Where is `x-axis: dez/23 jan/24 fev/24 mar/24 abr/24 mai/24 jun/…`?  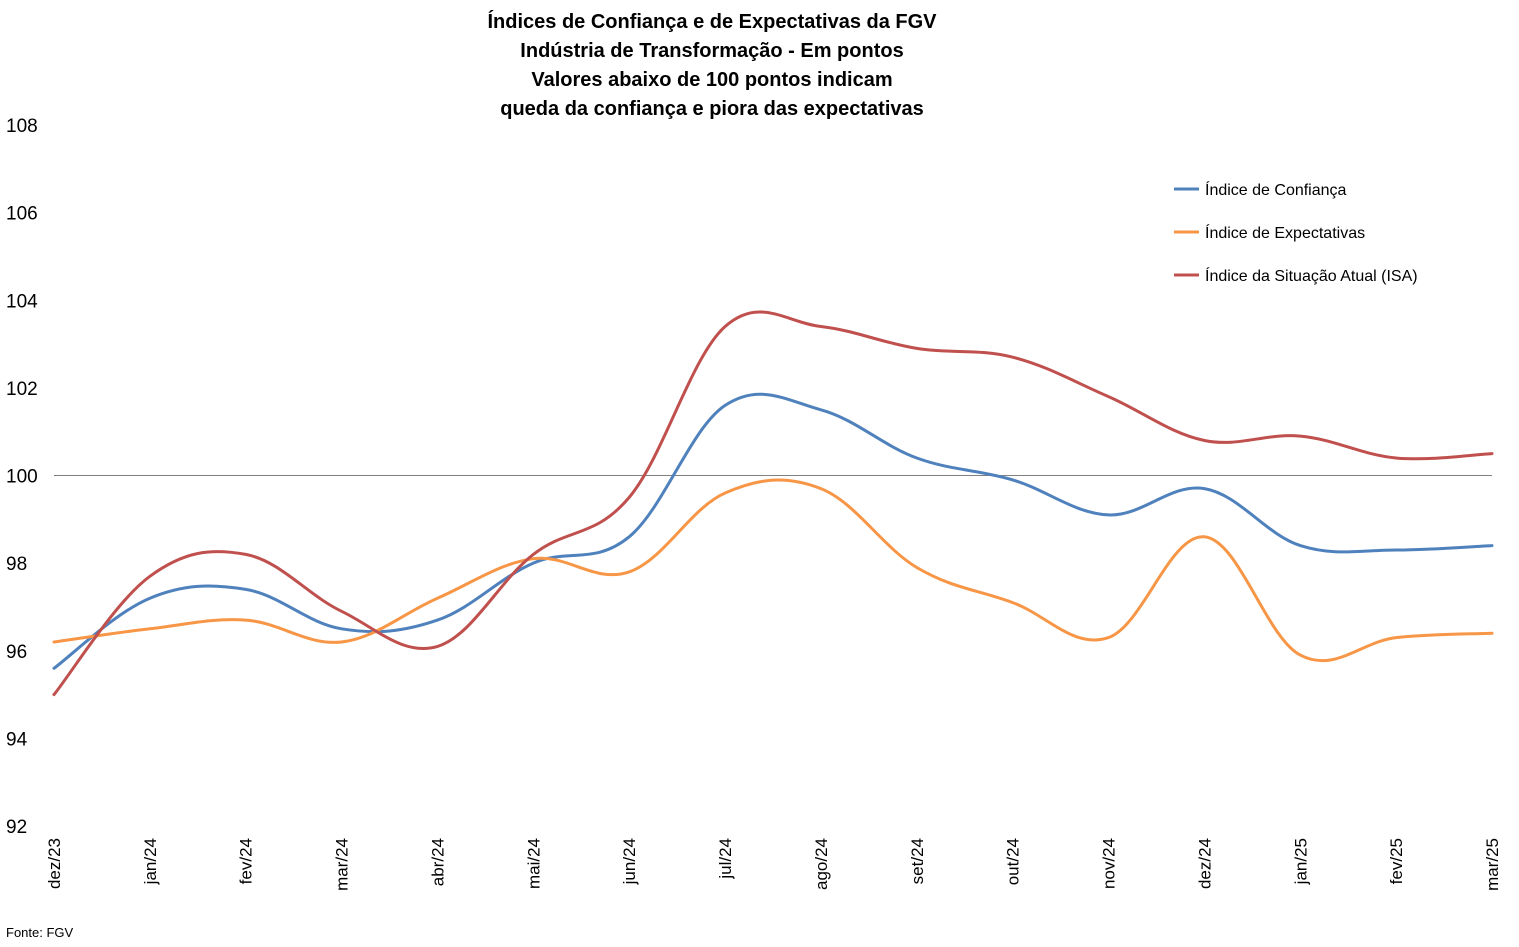 x-axis: dez/23 jan/24 fev/24 mar/24 abr/24 mai/24 jun/… is located at coordinates (773, 864).